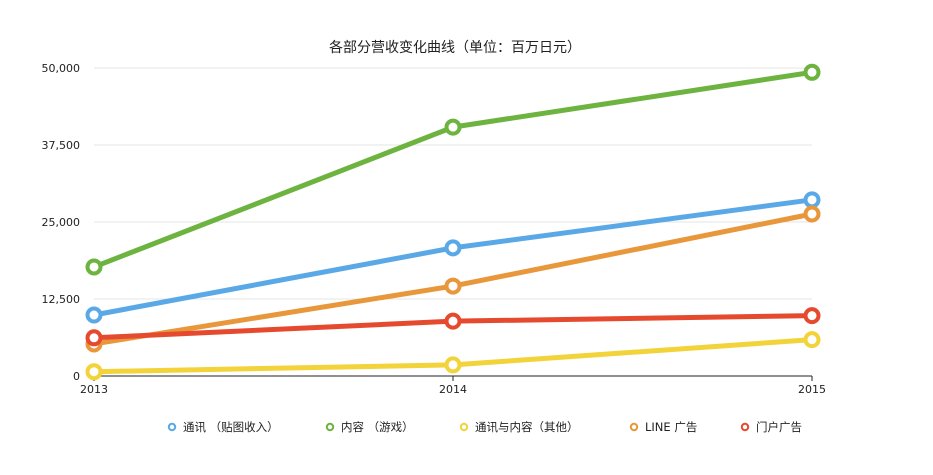 The height and width of the screenshot is (475, 933). I want to click on y-tick-label: 25,000, so click(61, 222).